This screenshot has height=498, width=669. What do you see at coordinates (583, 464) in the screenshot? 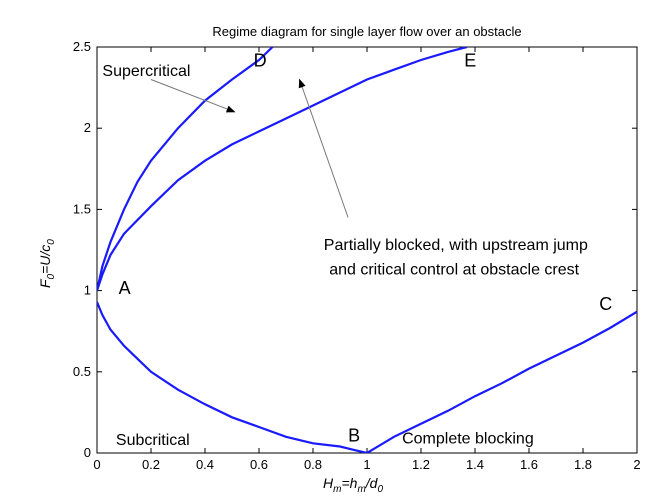
I see `x-tick-label: 1.8` at bounding box center [583, 464].